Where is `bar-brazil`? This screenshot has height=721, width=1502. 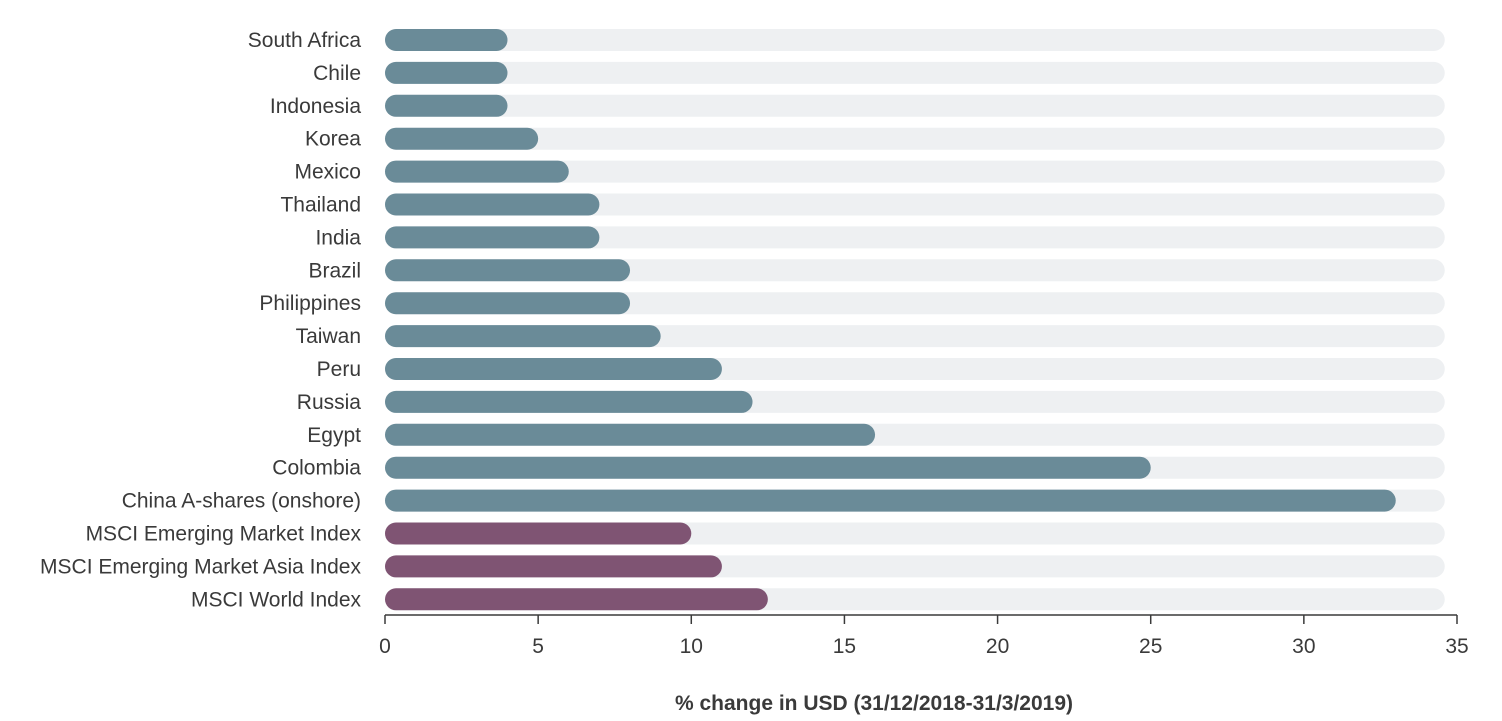
bar-brazil is located at coordinates (508, 270).